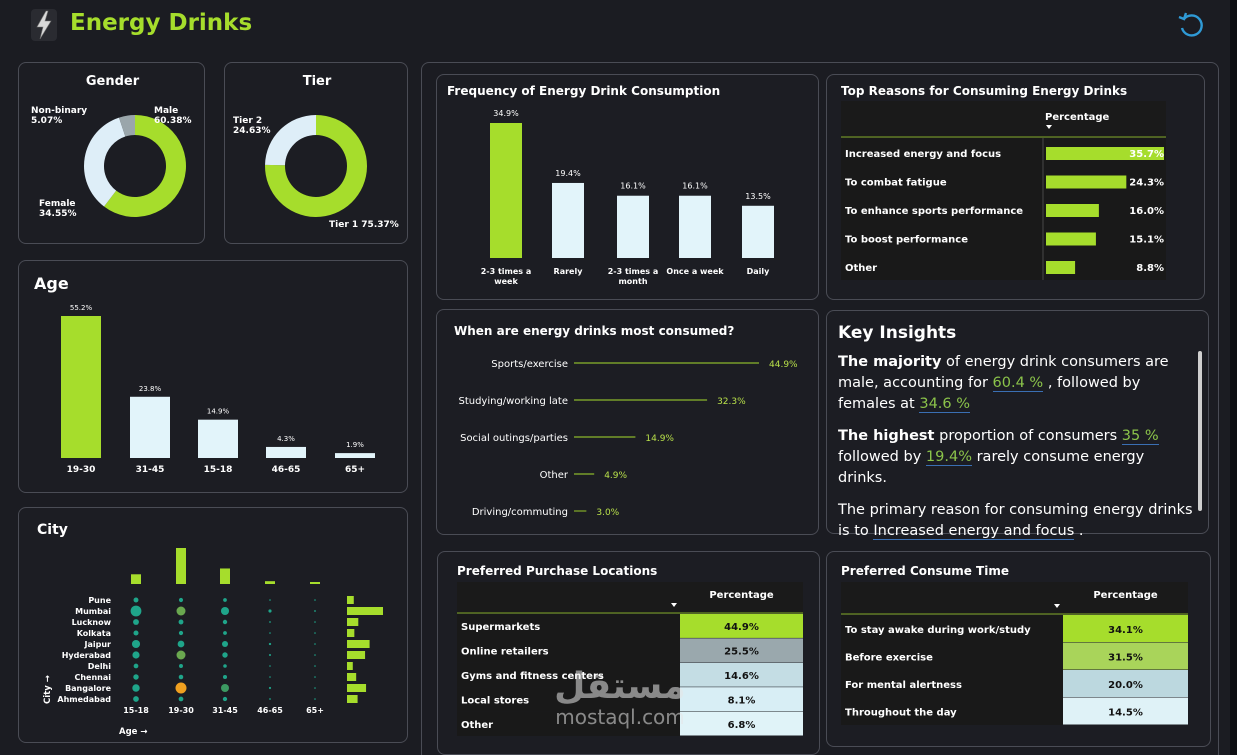  I want to click on times-title: Preferred Consume Time, so click(925, 571).